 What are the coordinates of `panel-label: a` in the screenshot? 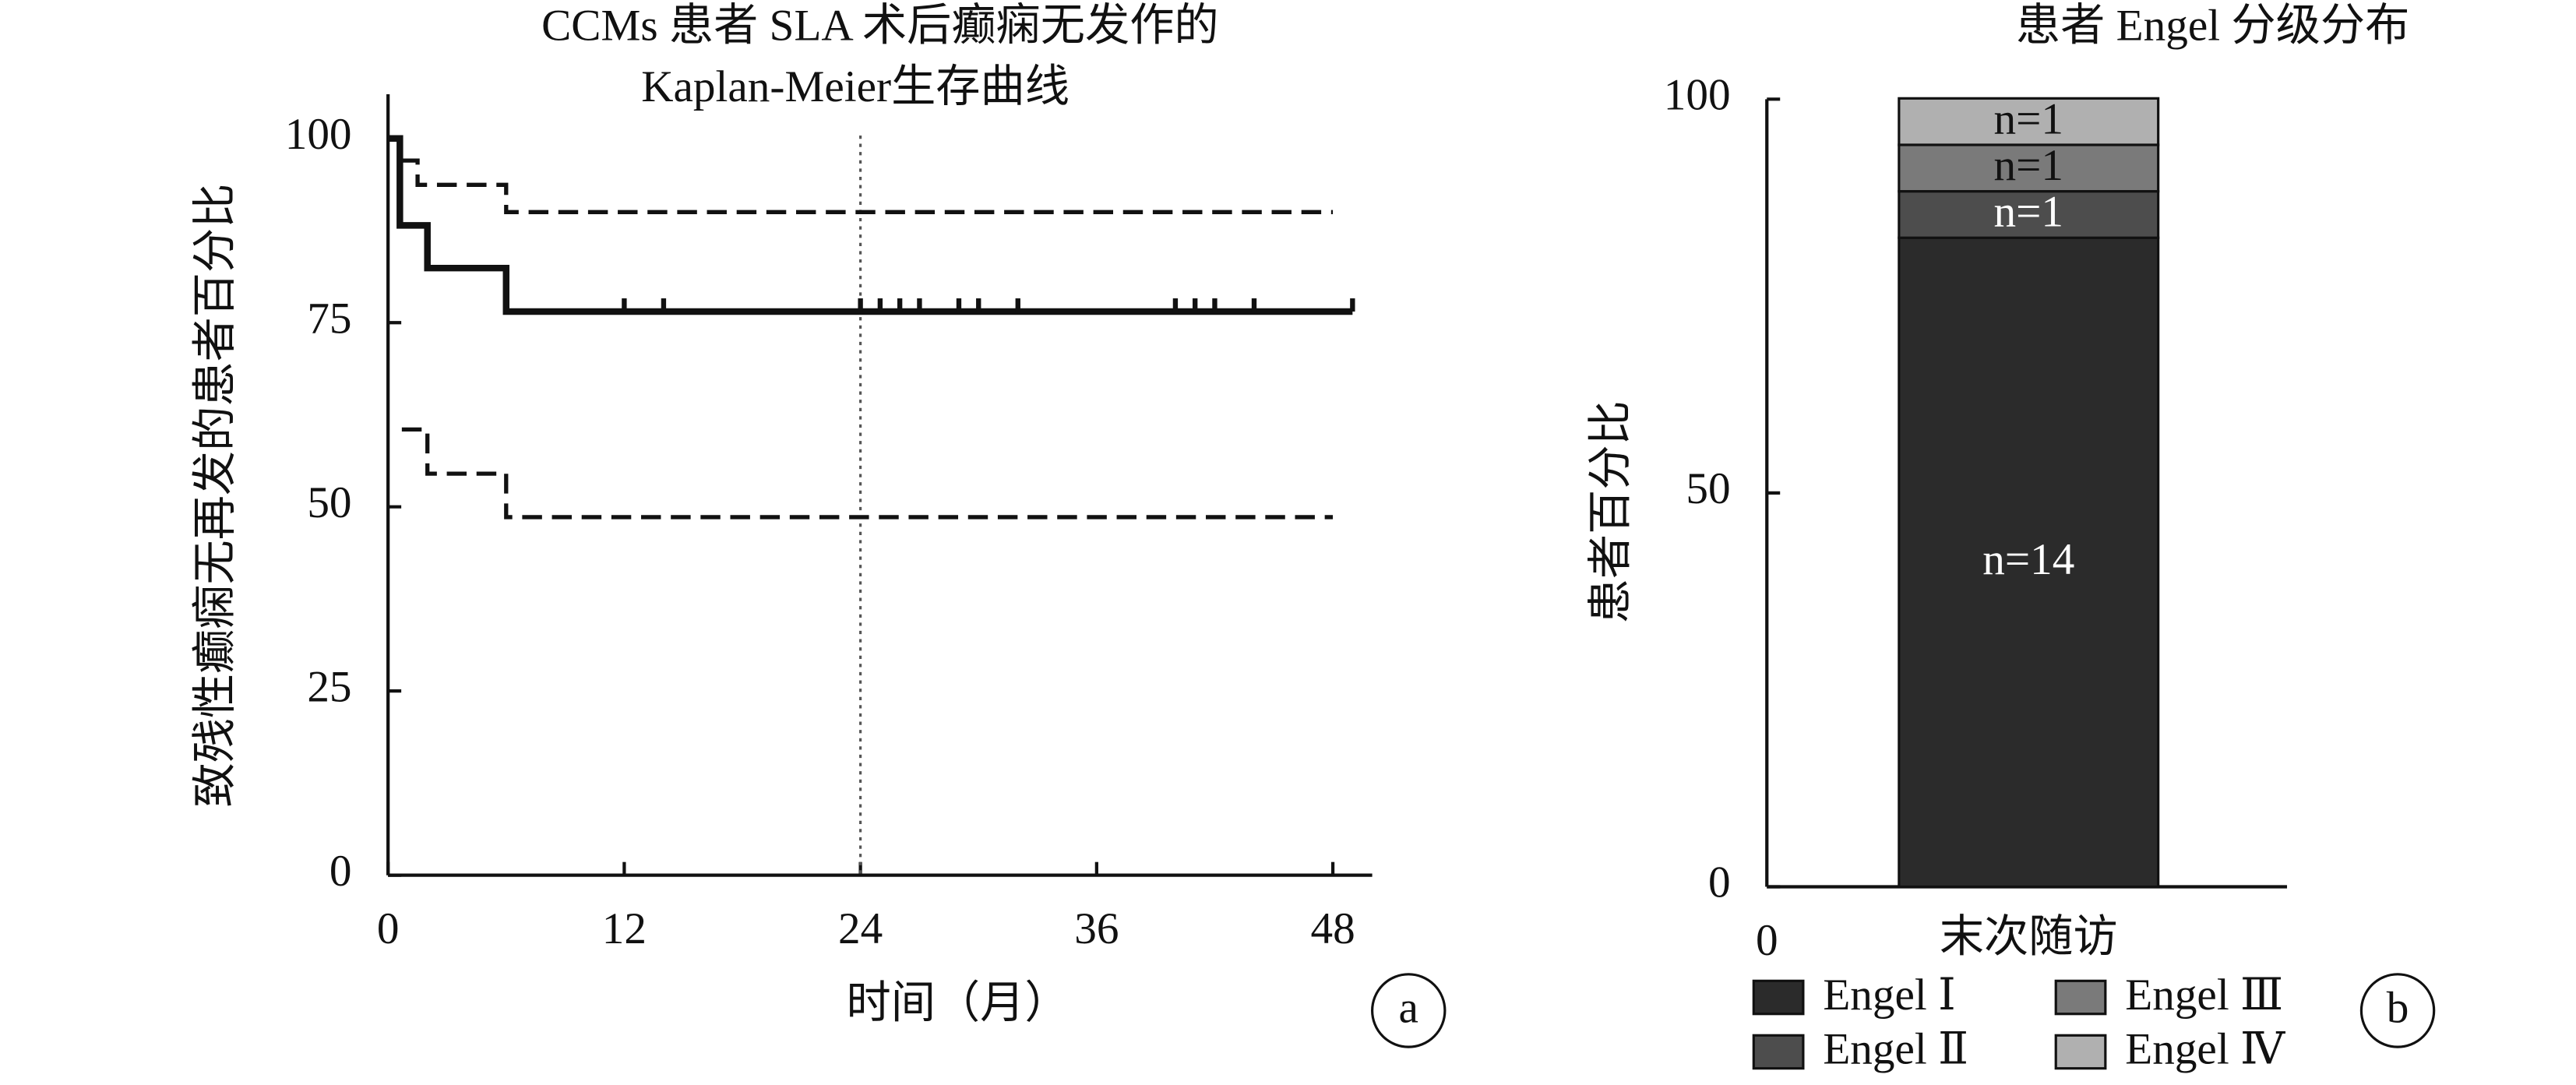 It's located at (1408, 1008).